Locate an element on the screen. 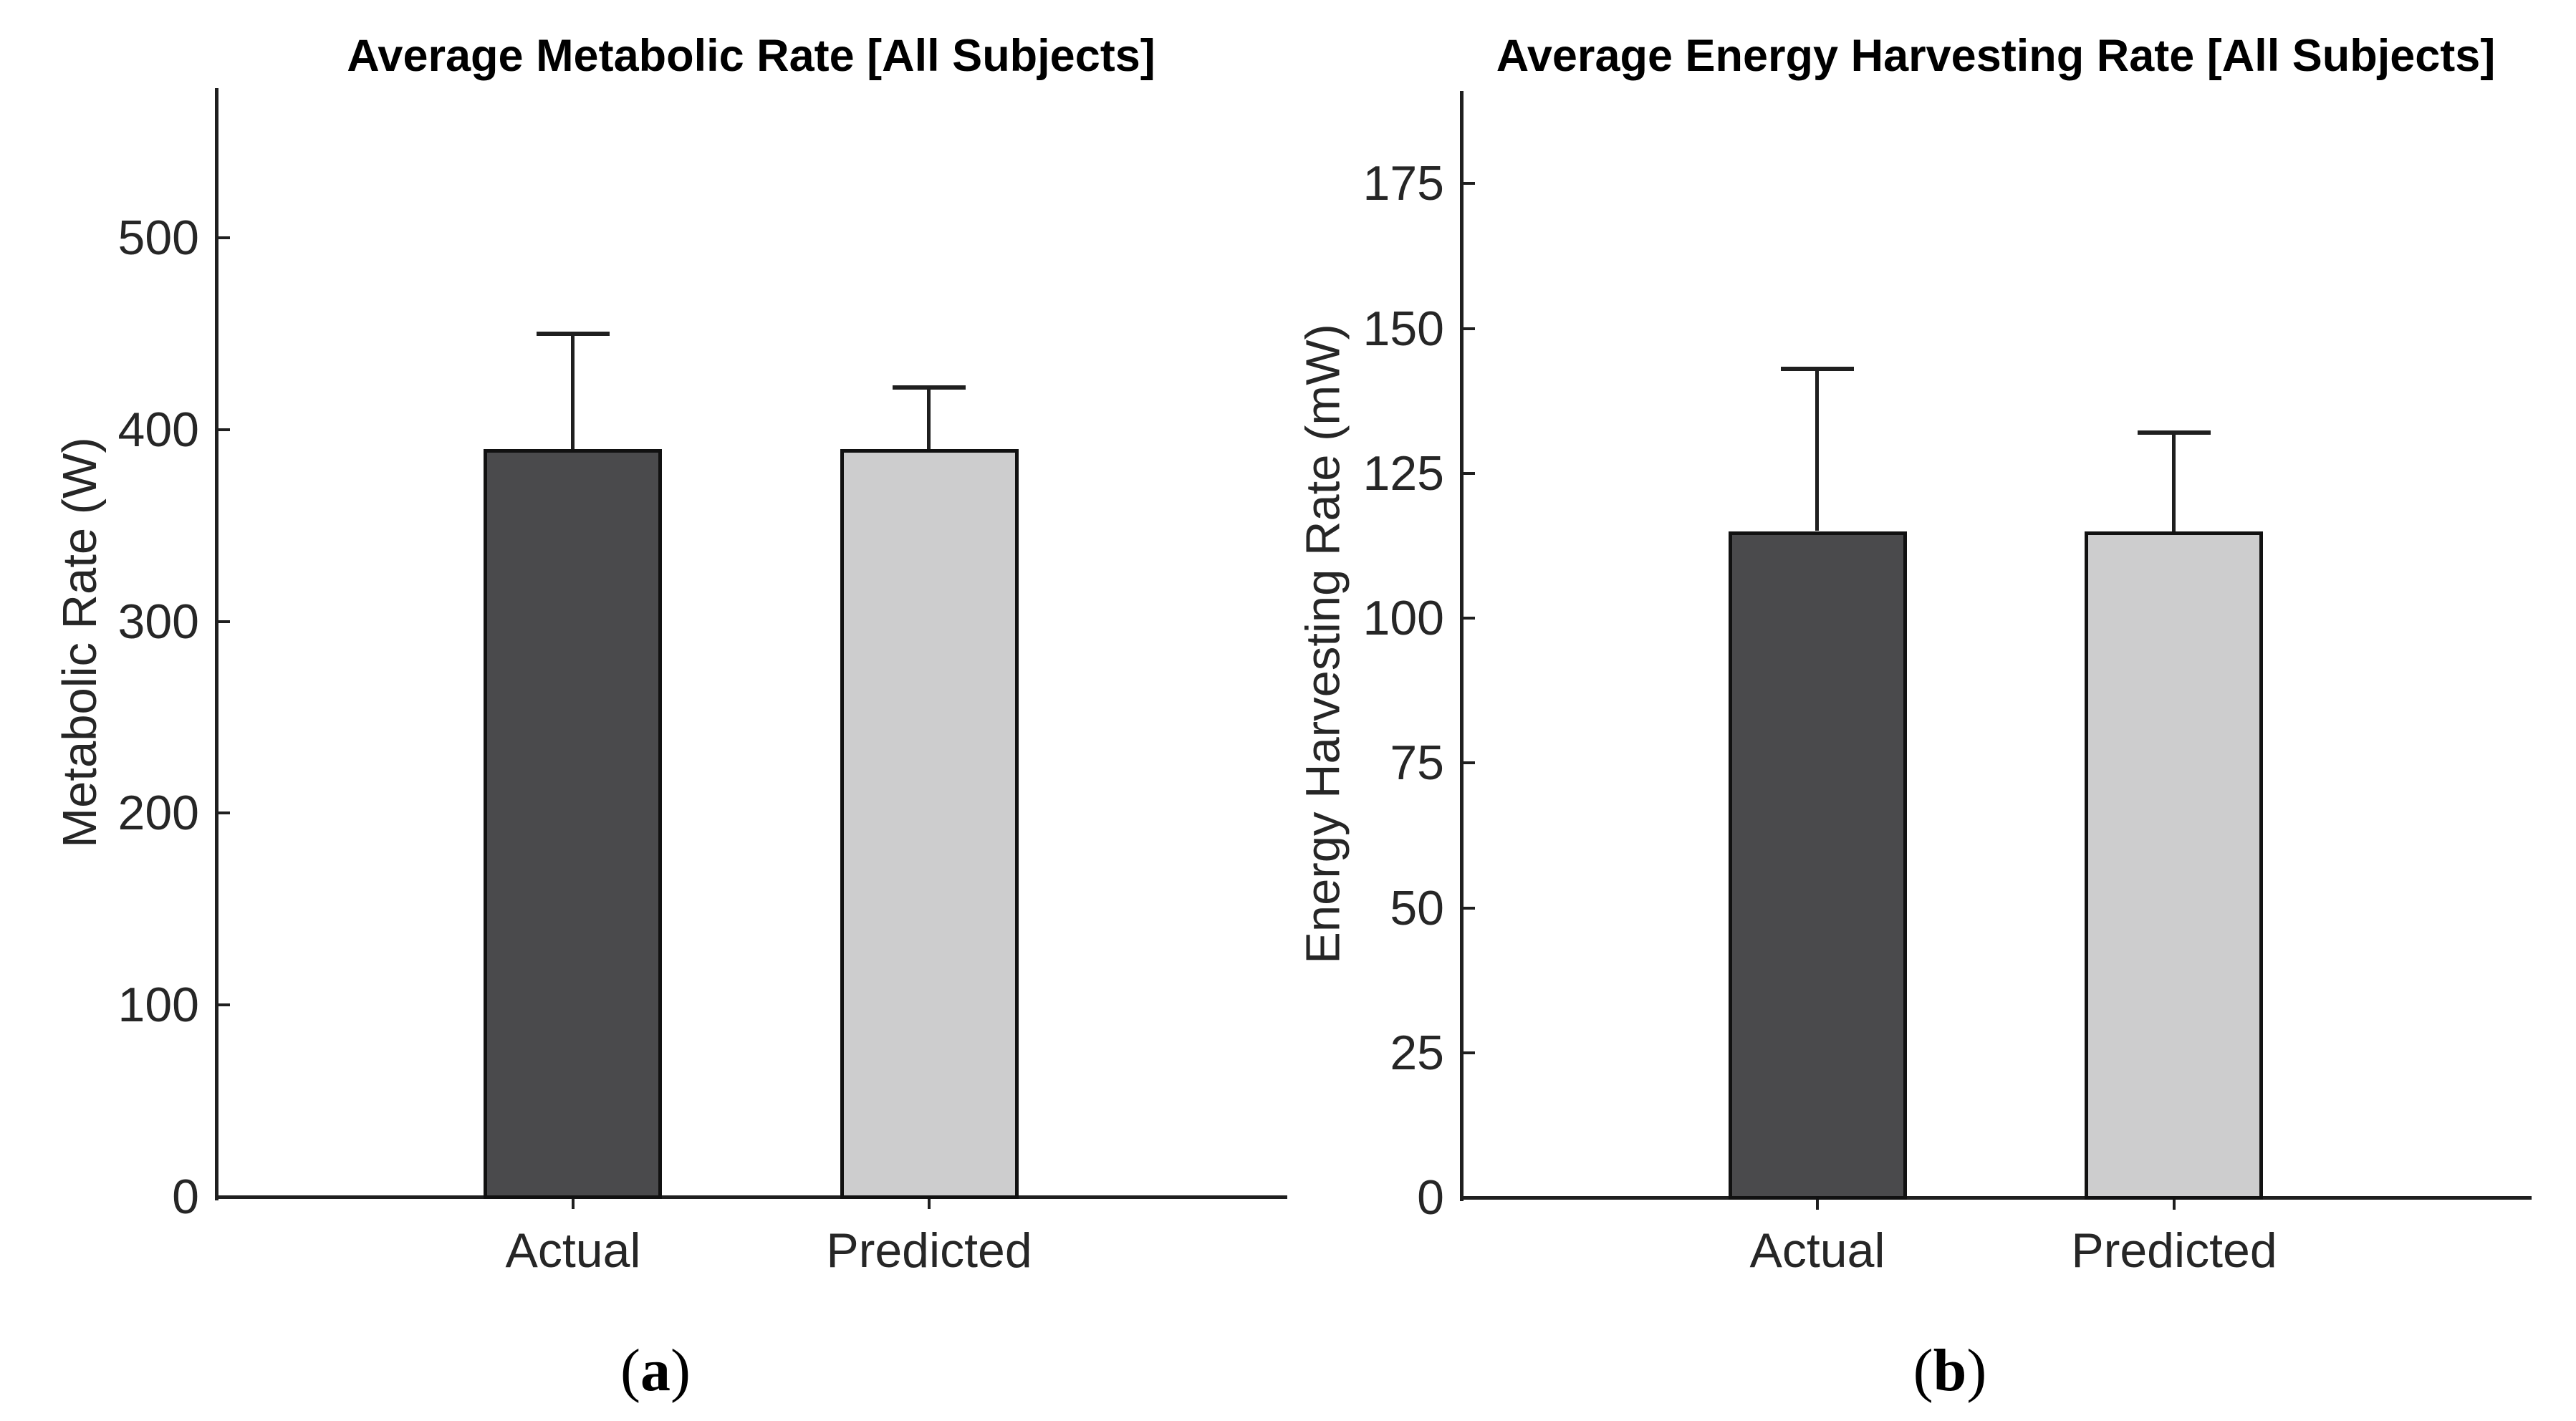 The width and height of the screenshot is (2576, 1421). y-tick-label: 175 is located at coordinates (1403, 183).